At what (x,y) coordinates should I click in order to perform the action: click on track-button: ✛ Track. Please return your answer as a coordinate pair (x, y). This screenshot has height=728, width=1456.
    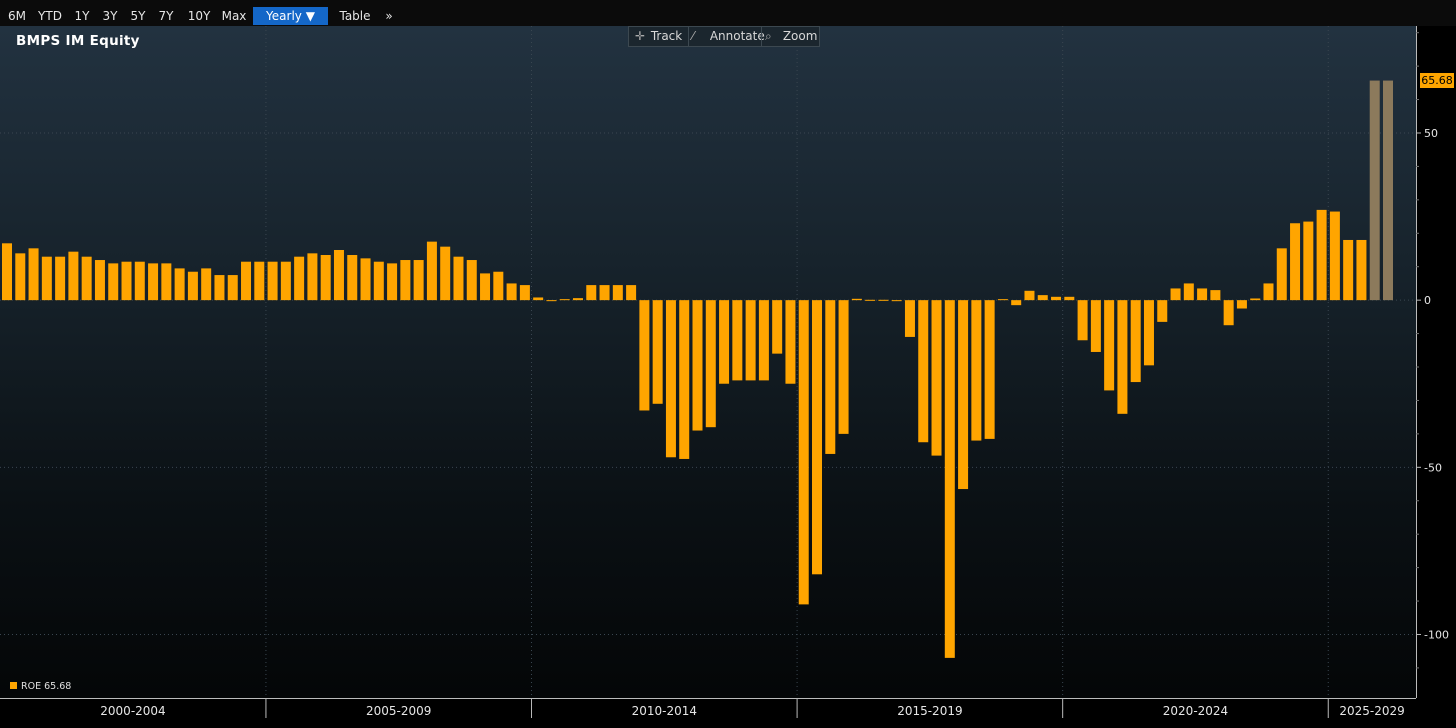
    Looking at the image, I should click on (658, 36).